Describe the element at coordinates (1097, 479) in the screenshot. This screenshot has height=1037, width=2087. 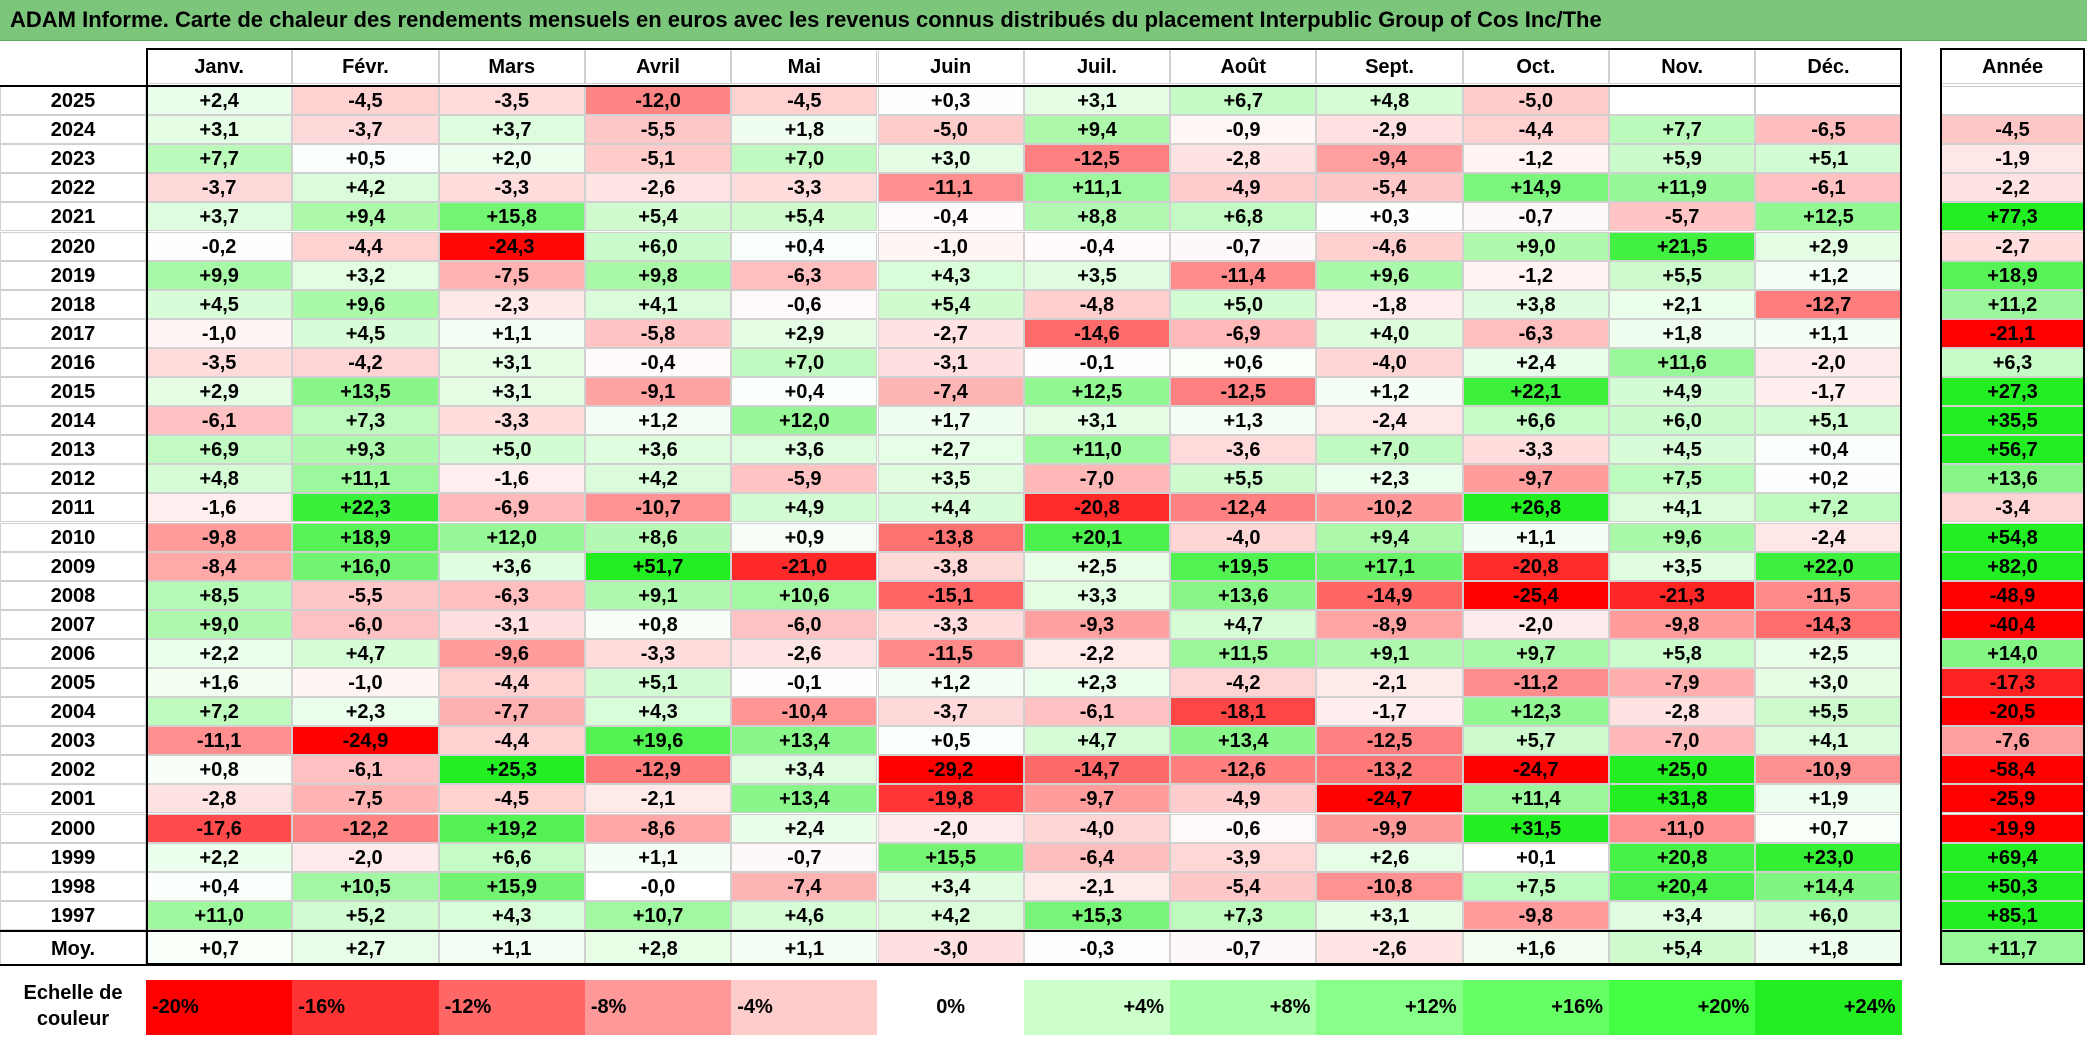
I see `heatmap-cell: -7,0` at that location.